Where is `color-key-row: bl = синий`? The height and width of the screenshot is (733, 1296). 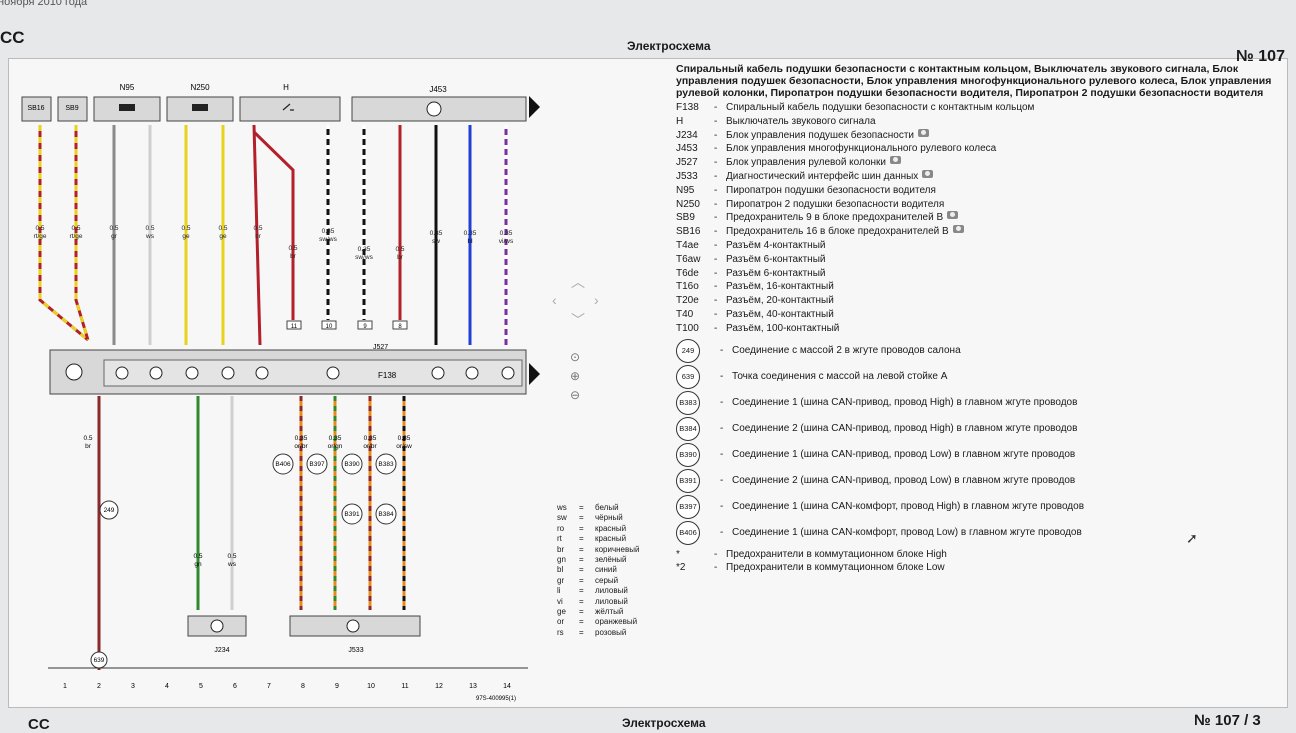
color-key-row: bl = синий is located at coordinates (598, 570).